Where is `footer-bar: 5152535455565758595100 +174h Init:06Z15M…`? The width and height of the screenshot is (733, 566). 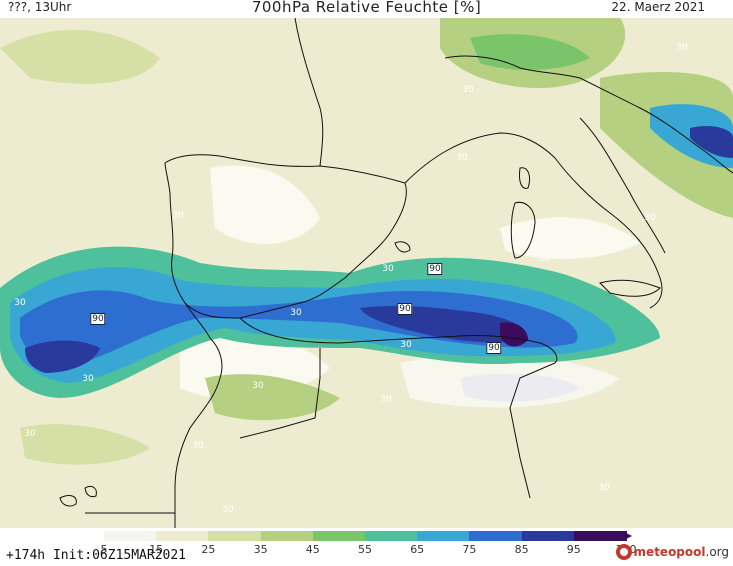 footer-bar: 5152535455565758595100 +174h Init:06Z15M… is located at coordinates (366, 547).